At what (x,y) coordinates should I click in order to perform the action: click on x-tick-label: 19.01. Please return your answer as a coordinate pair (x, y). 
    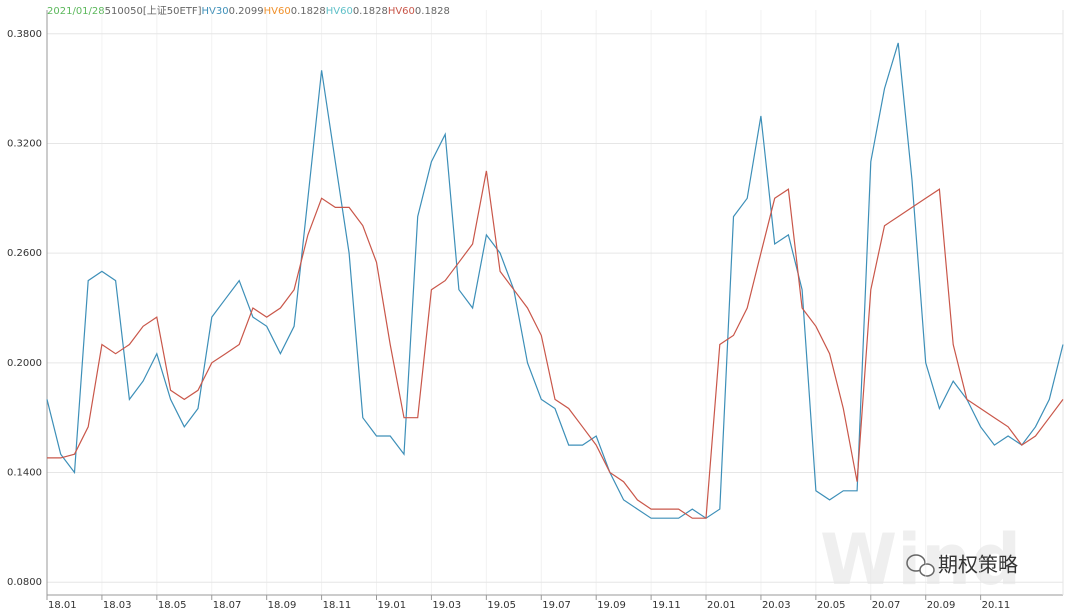
    Looking at the image, I should click on (392, 605).